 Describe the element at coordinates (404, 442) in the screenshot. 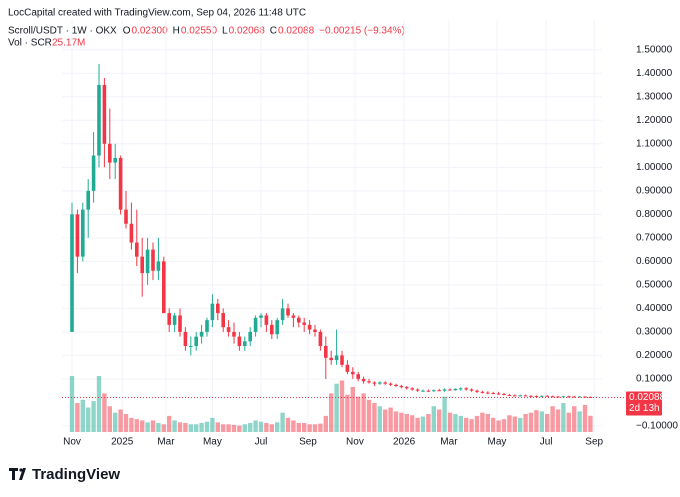

I see `x-tick-label: 2026` at that location.